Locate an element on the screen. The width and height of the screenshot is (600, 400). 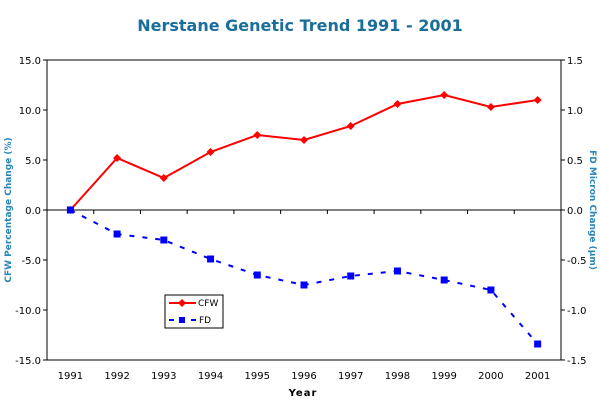
x-axis-label: Year is located at coordinates (303, 393).